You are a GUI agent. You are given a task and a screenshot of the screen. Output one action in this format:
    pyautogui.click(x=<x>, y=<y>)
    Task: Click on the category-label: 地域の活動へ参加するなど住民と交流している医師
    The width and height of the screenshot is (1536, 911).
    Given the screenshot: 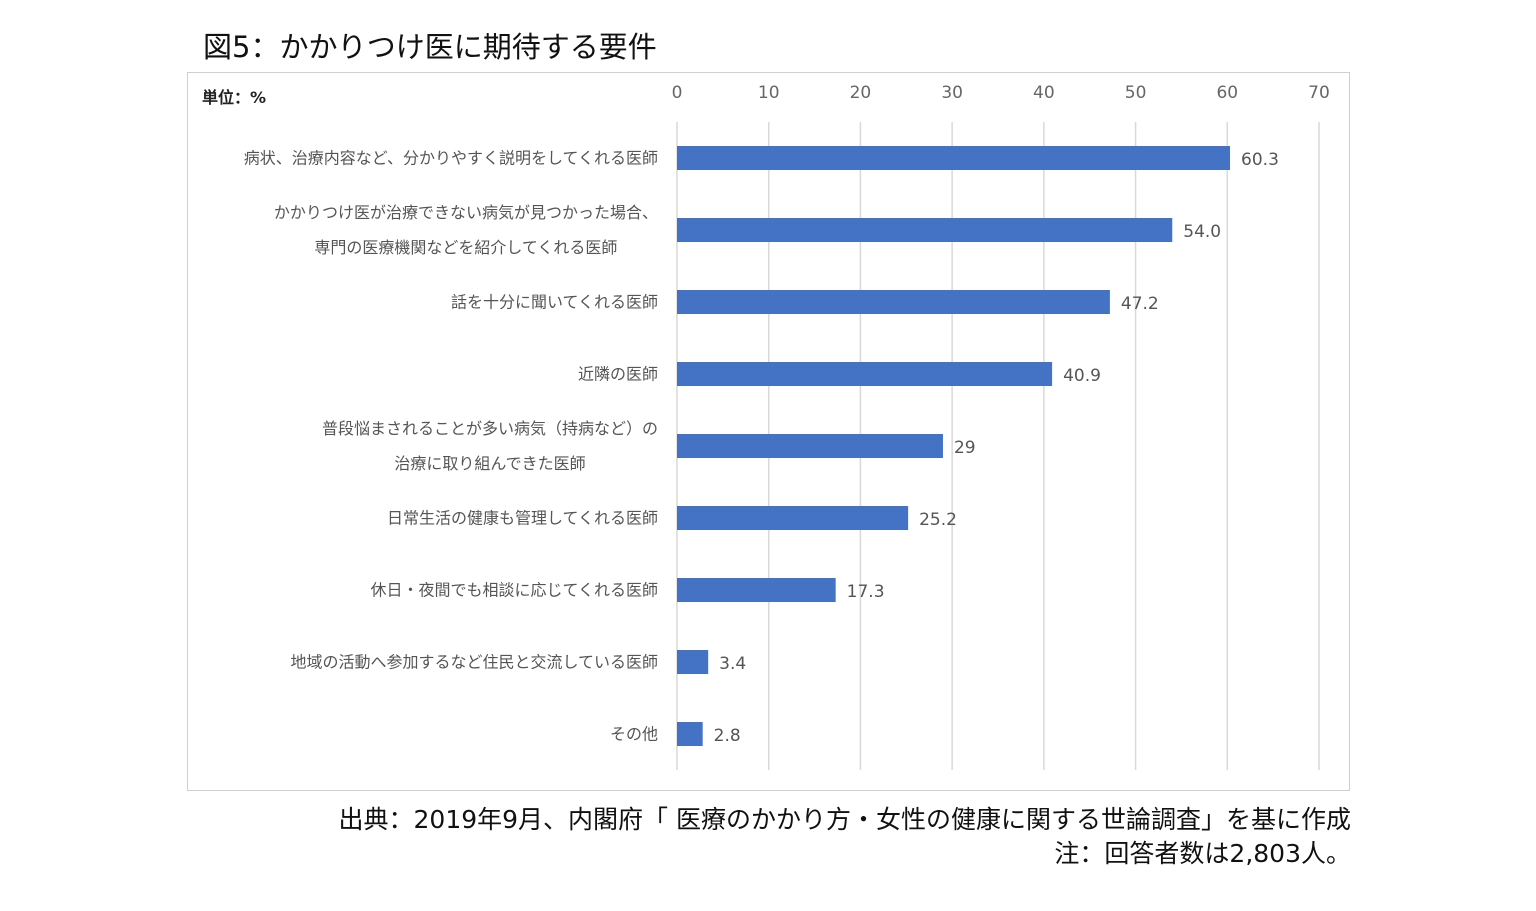 What is the action you would take?
    pyautogui.click(x=474, y=662)
    